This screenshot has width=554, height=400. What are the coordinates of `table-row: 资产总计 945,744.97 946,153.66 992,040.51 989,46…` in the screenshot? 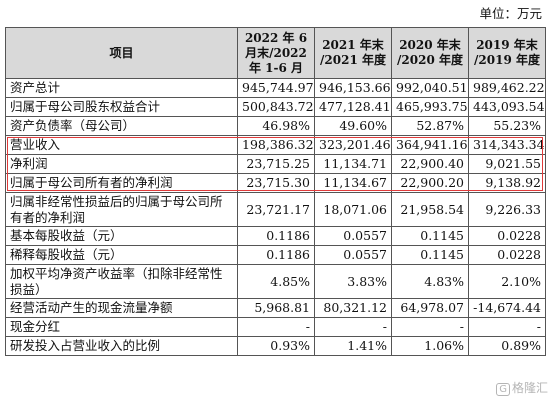 It's located at (275, 88).